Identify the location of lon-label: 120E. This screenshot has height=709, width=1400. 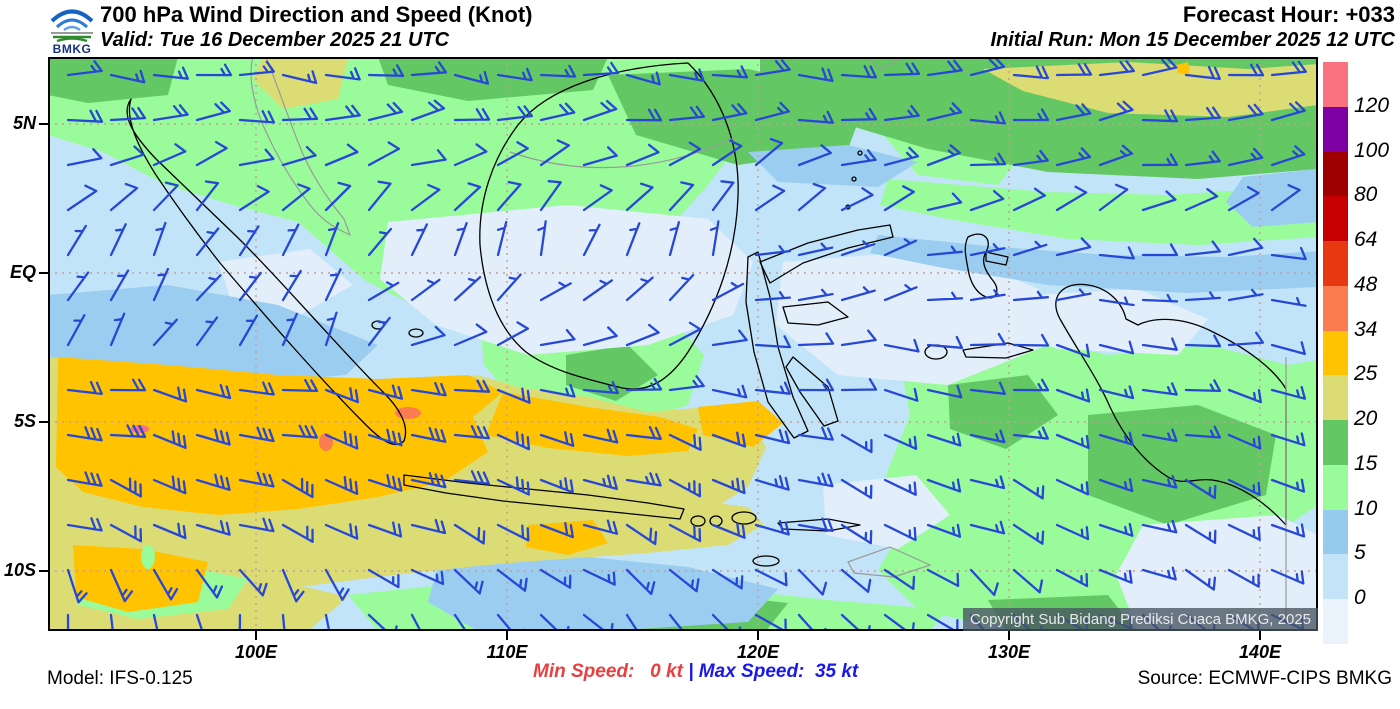
(758, 652).